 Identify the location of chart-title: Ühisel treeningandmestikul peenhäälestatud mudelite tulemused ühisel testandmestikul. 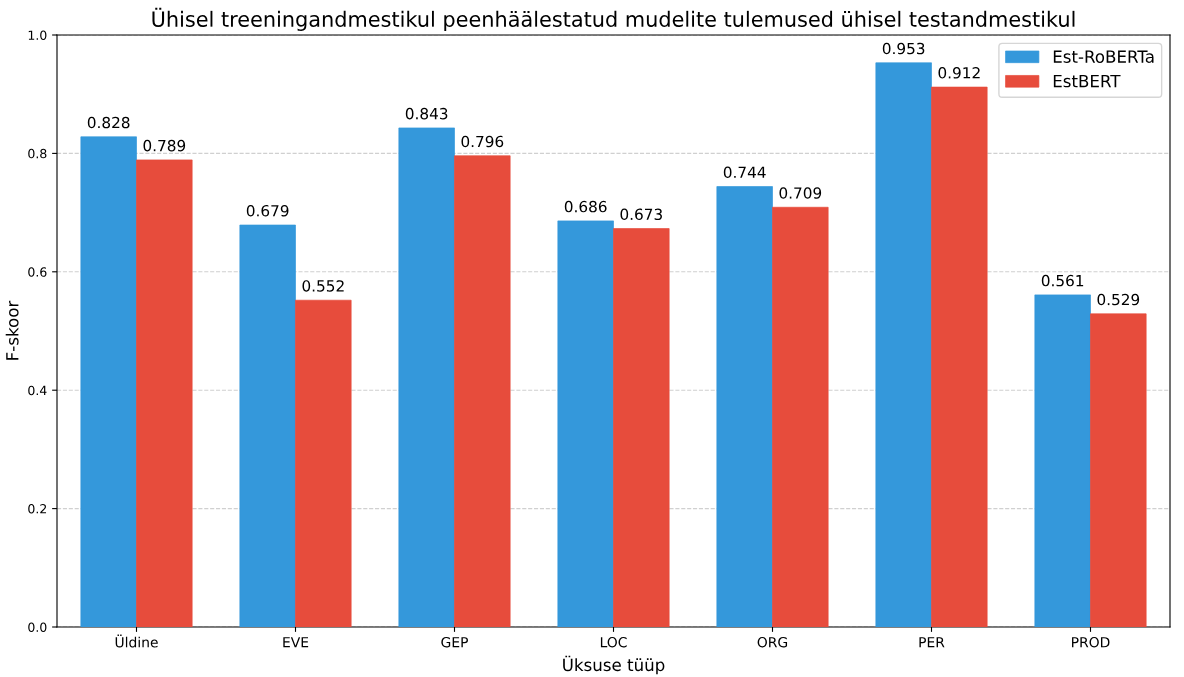
(613, 19).